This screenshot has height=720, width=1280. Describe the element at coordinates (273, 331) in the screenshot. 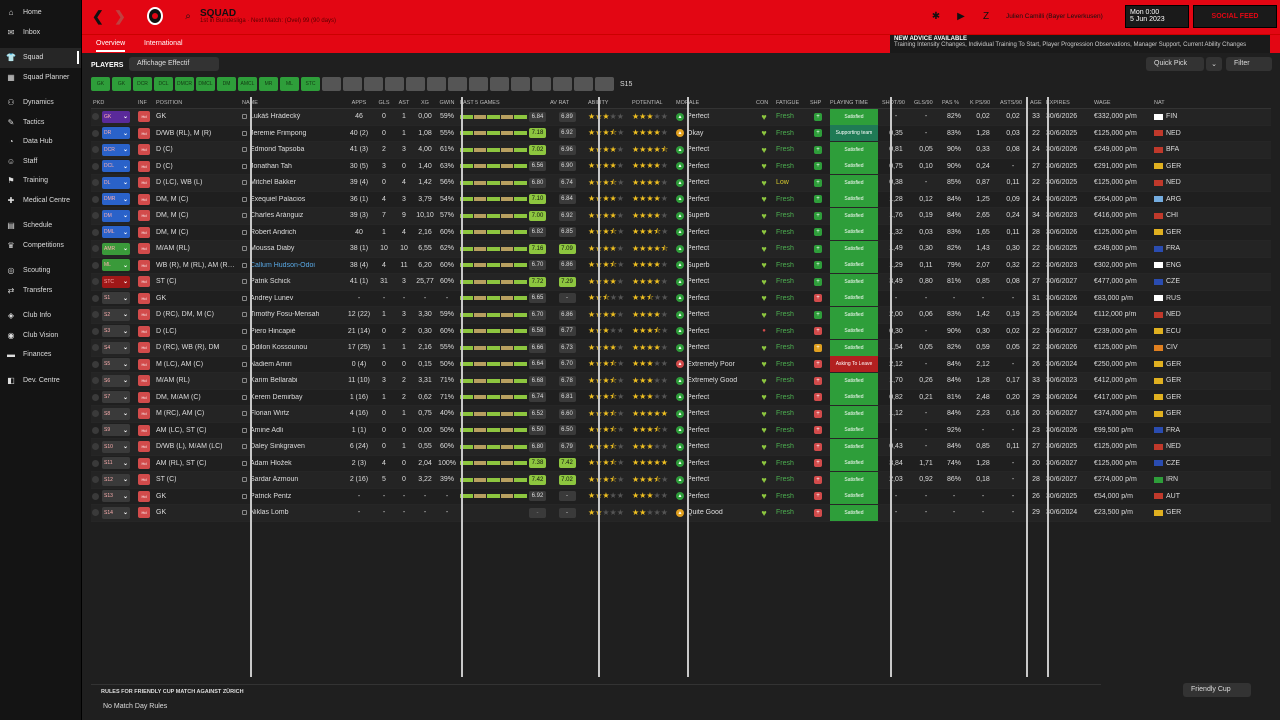

I see `player-name: Piero Hincapié` at that location.